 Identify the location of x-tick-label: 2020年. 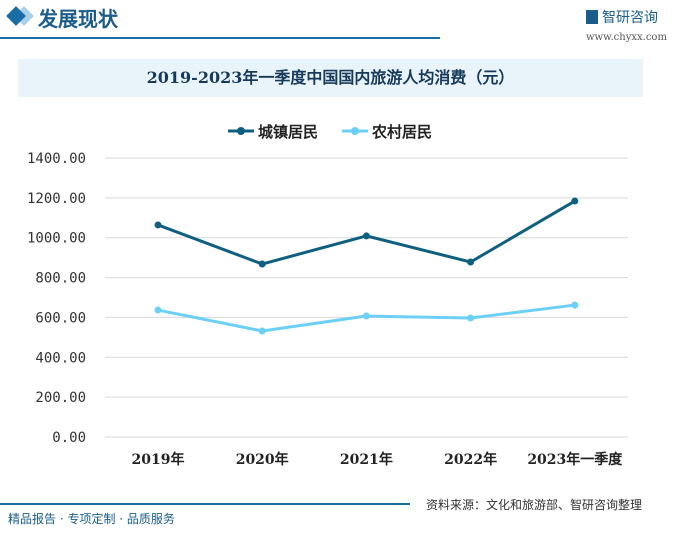
(262, 459).